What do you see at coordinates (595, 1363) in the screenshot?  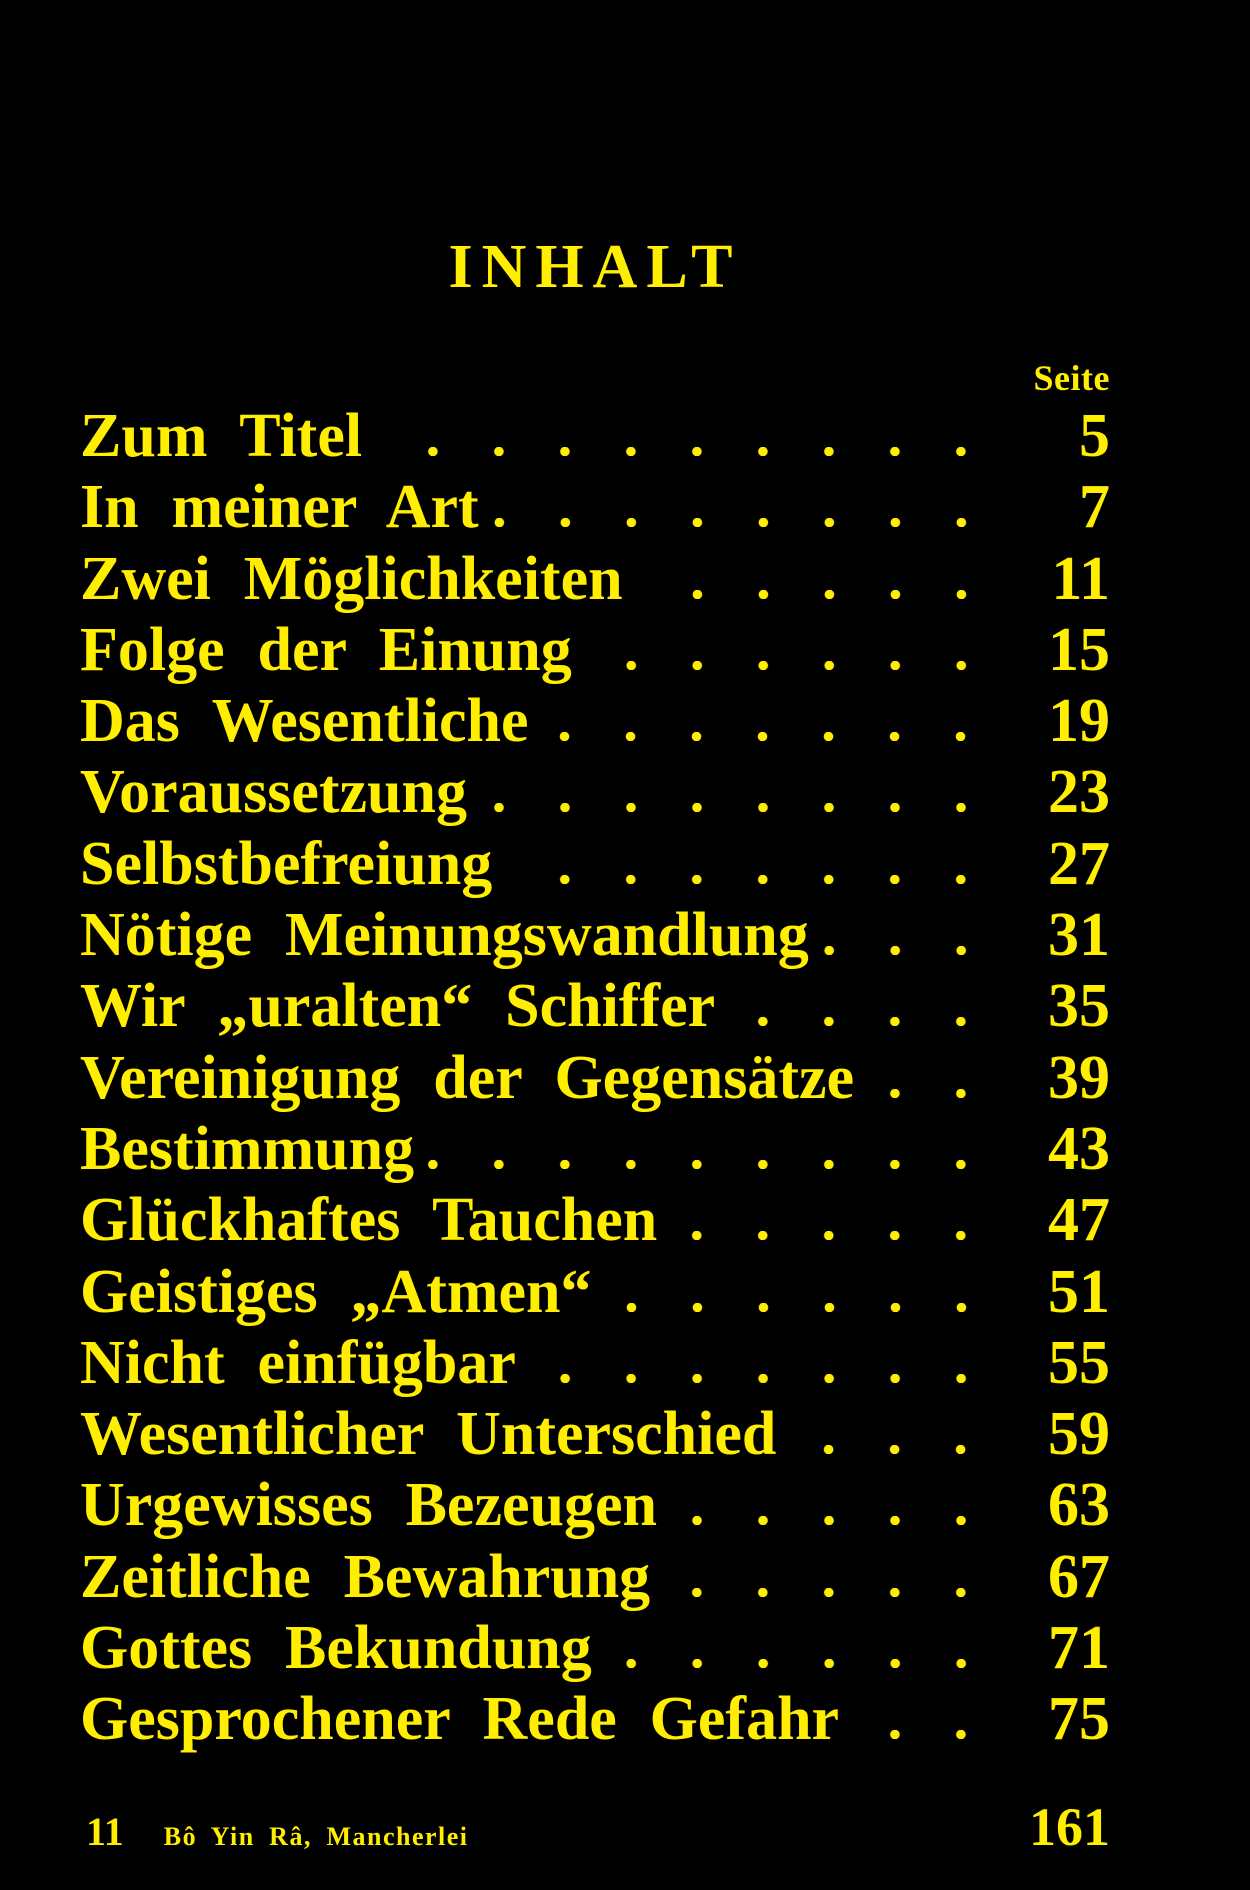 I see `toc-entry: Nicht einfügbar 55` at bounding box center [595, 1363].